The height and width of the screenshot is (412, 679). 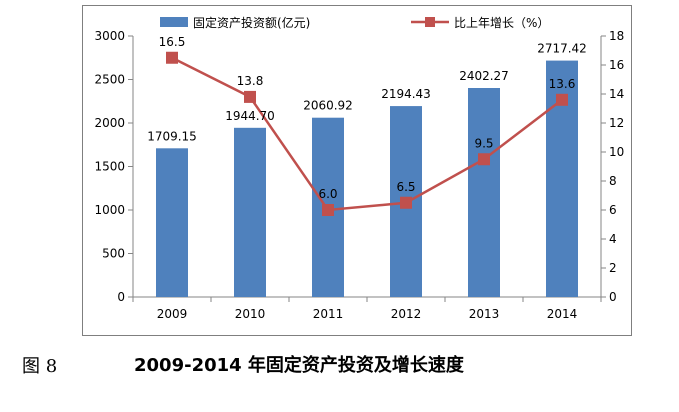 What do you see at coordinates (562, 99) in the screenshot?
I see `growth-marker-2014` at bounding box center [562, 99].